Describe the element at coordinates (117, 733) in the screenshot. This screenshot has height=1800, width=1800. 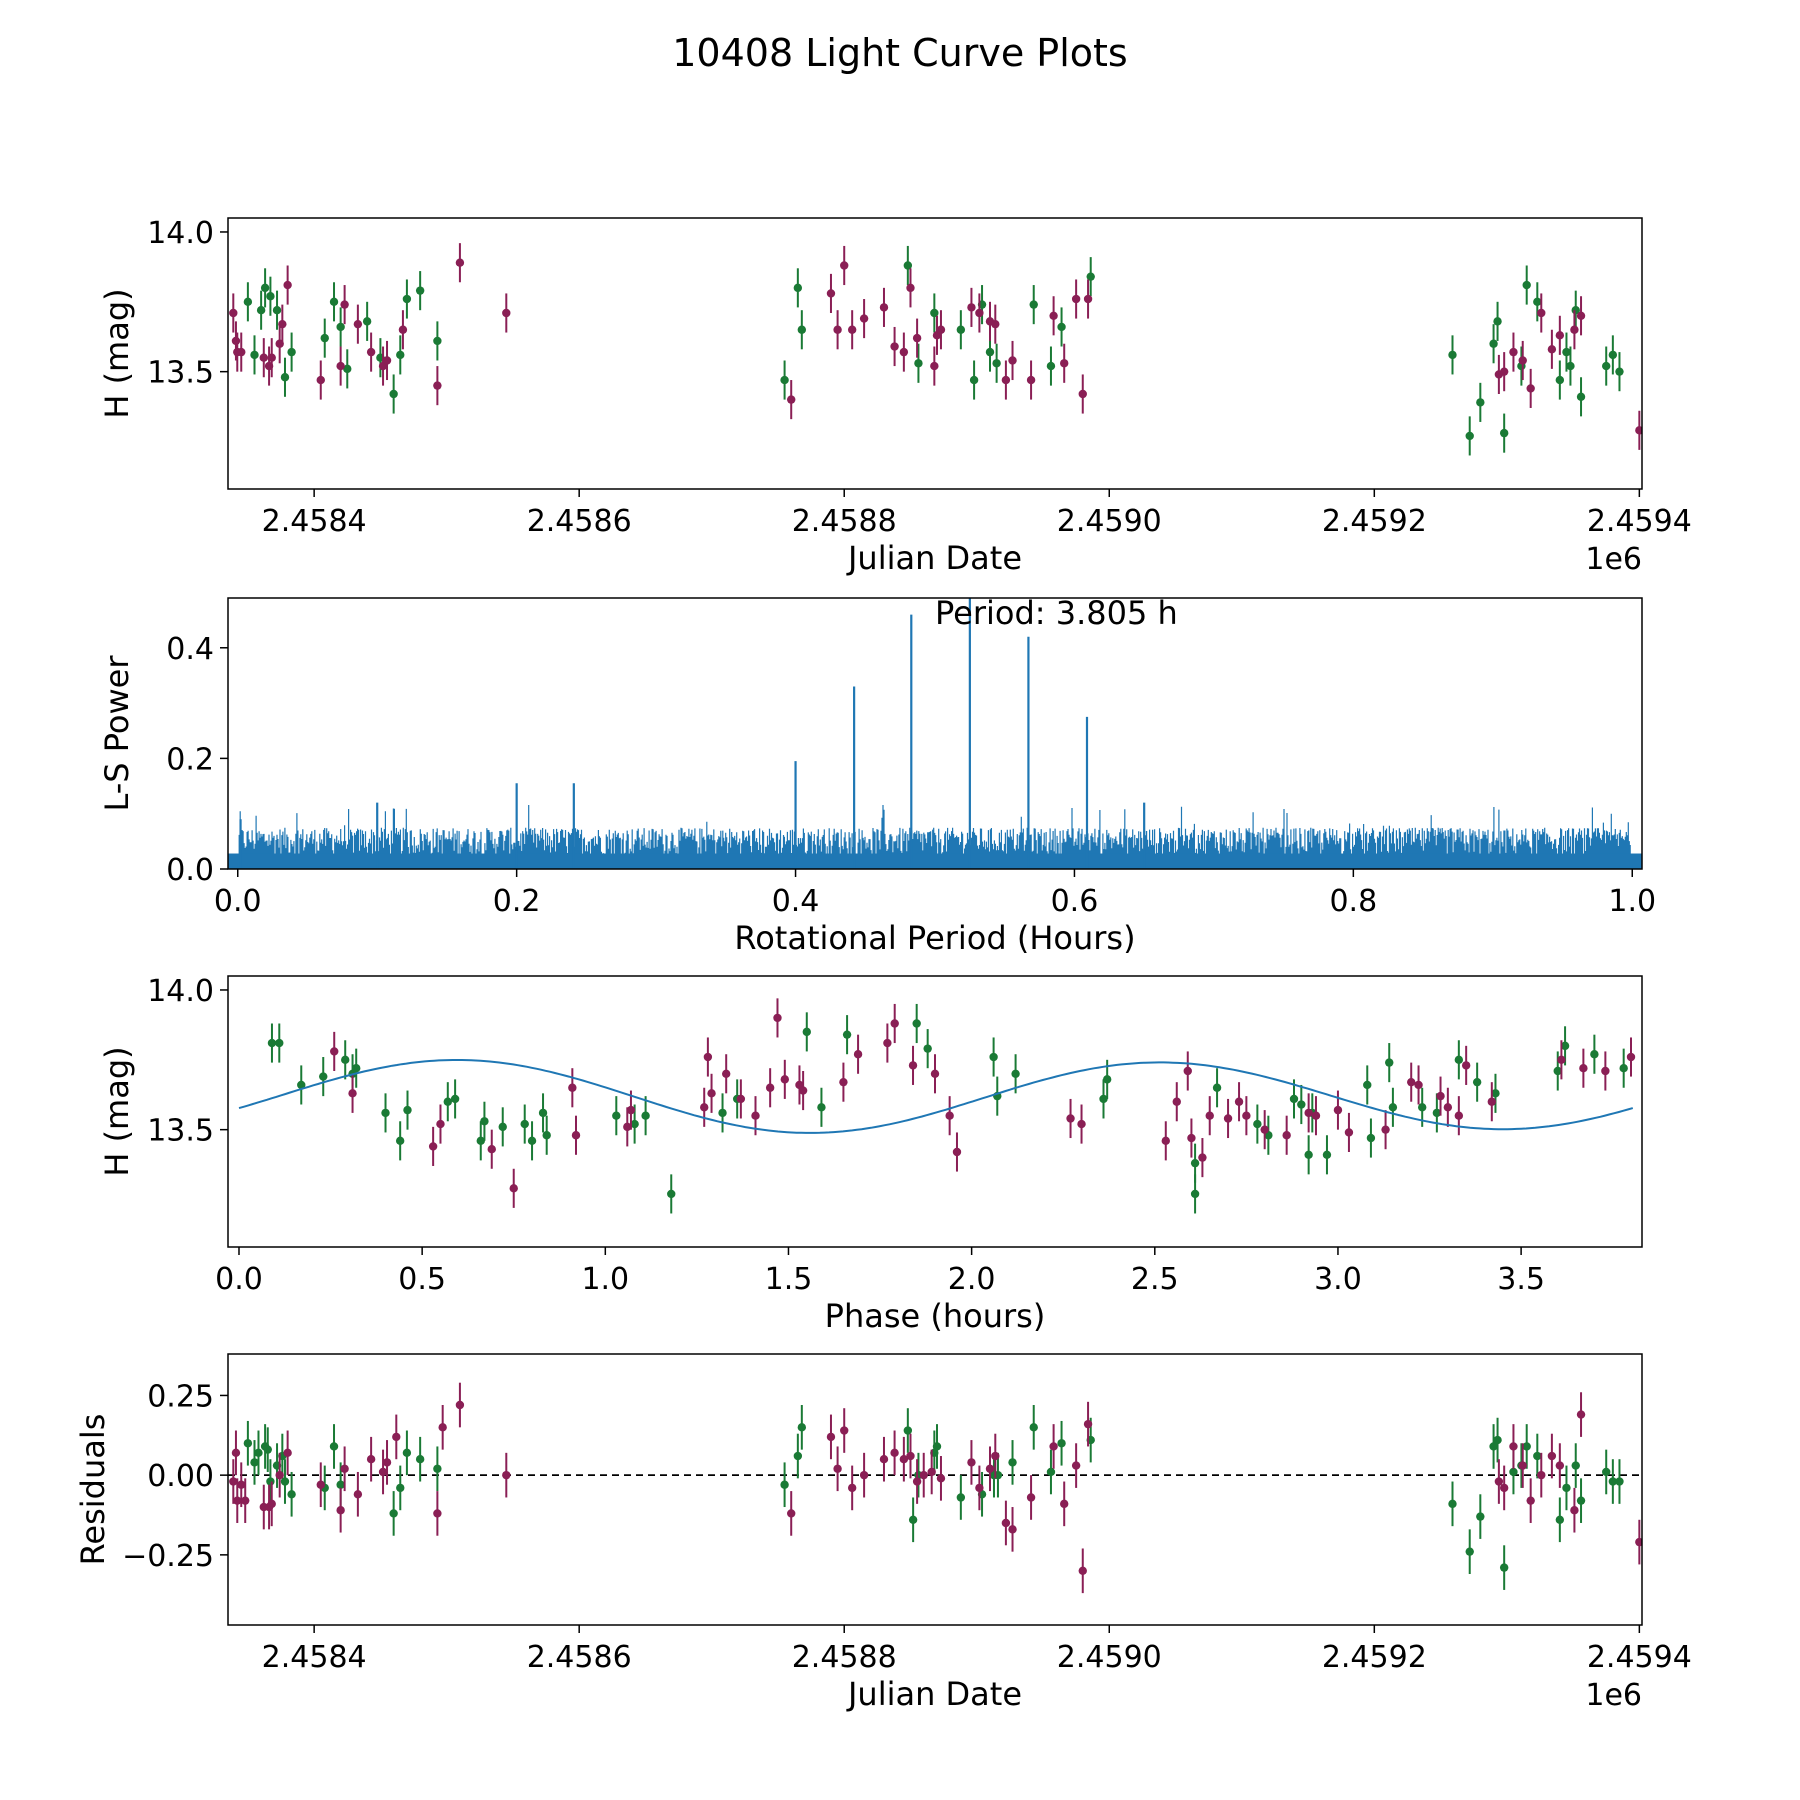
I see `y-axis-label: L-S Power` at that location.